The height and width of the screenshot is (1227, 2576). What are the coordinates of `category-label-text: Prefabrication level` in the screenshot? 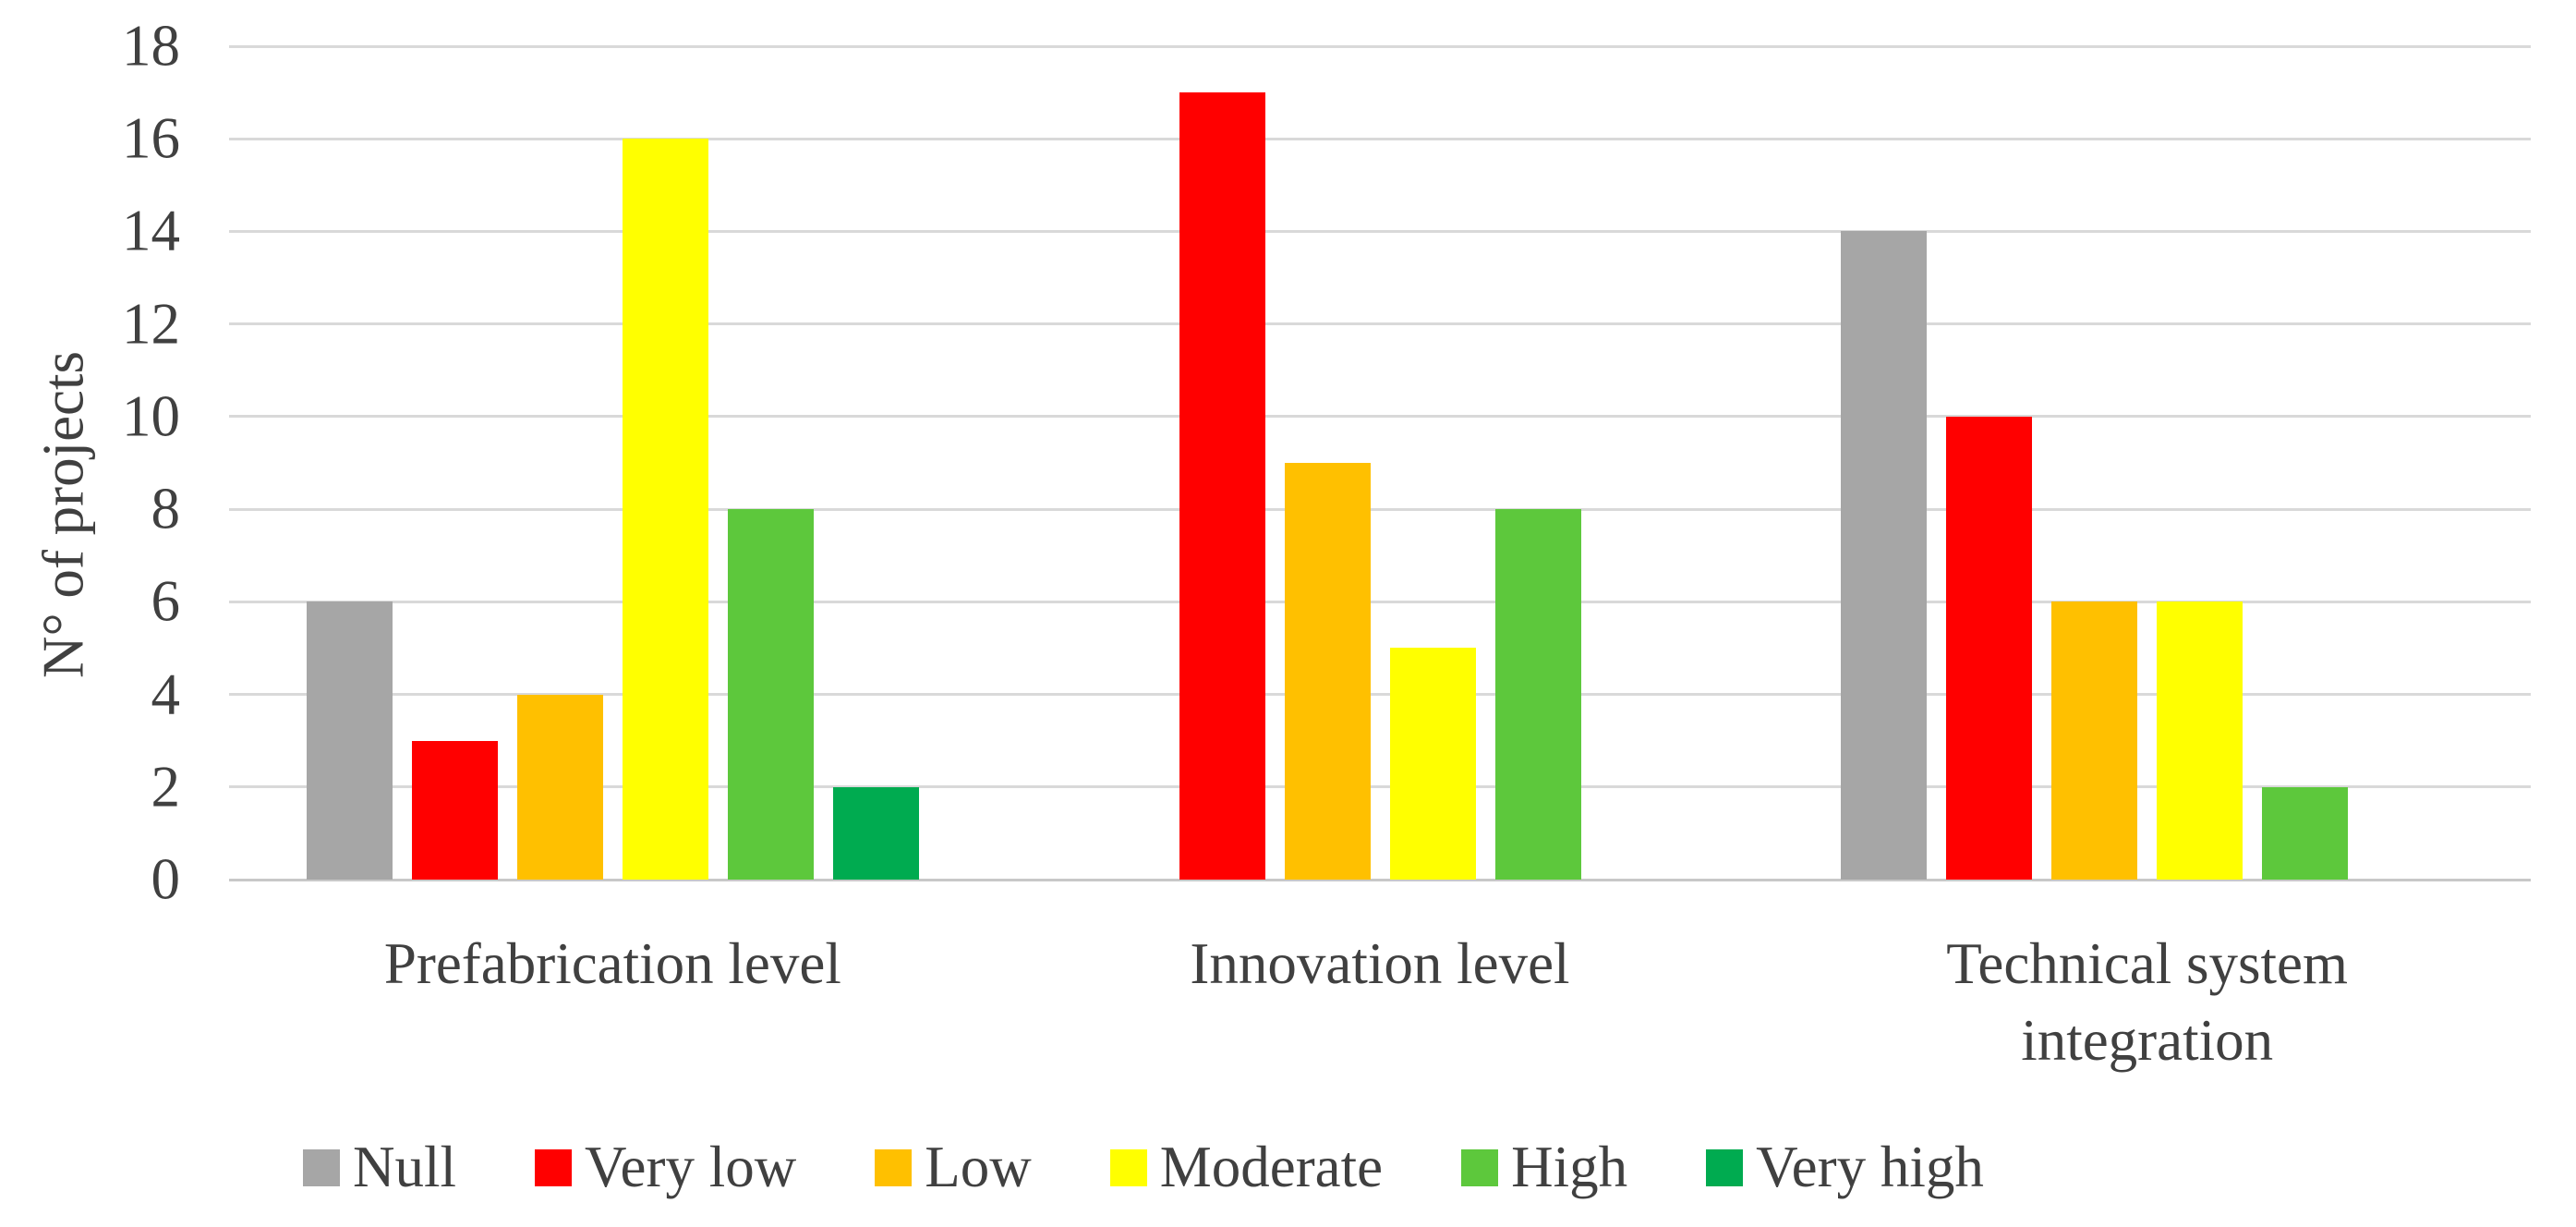 It's located at (612, 964).